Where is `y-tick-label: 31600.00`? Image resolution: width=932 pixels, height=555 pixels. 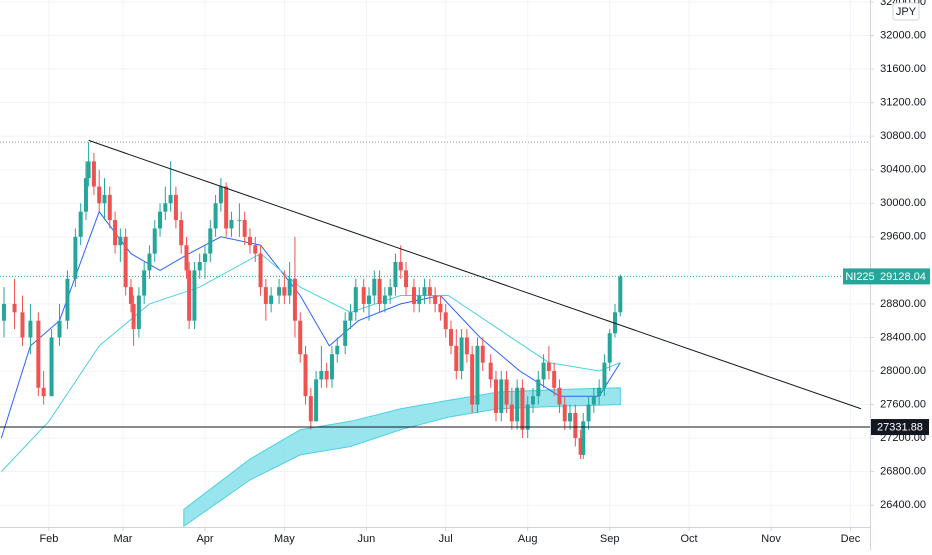
y-tick-label: 31600.00 is located at coordinates (903, 69).